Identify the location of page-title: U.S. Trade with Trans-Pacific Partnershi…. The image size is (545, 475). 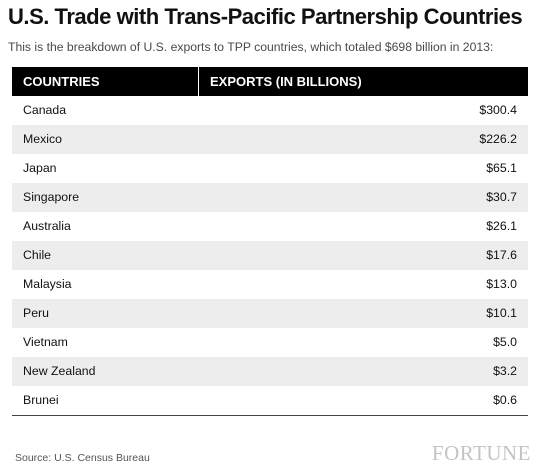
(265, 17).